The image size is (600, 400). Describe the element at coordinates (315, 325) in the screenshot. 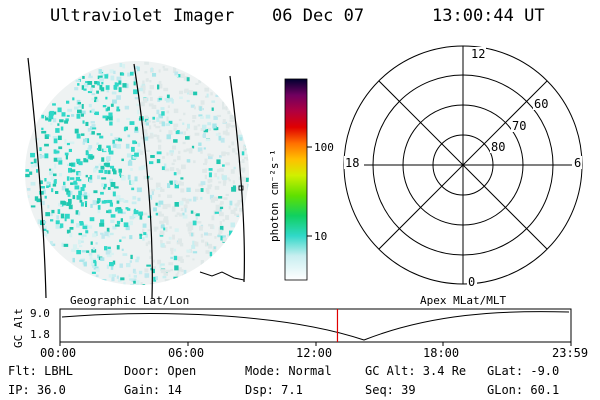

I see `altitude-timeline-frame` at that location.